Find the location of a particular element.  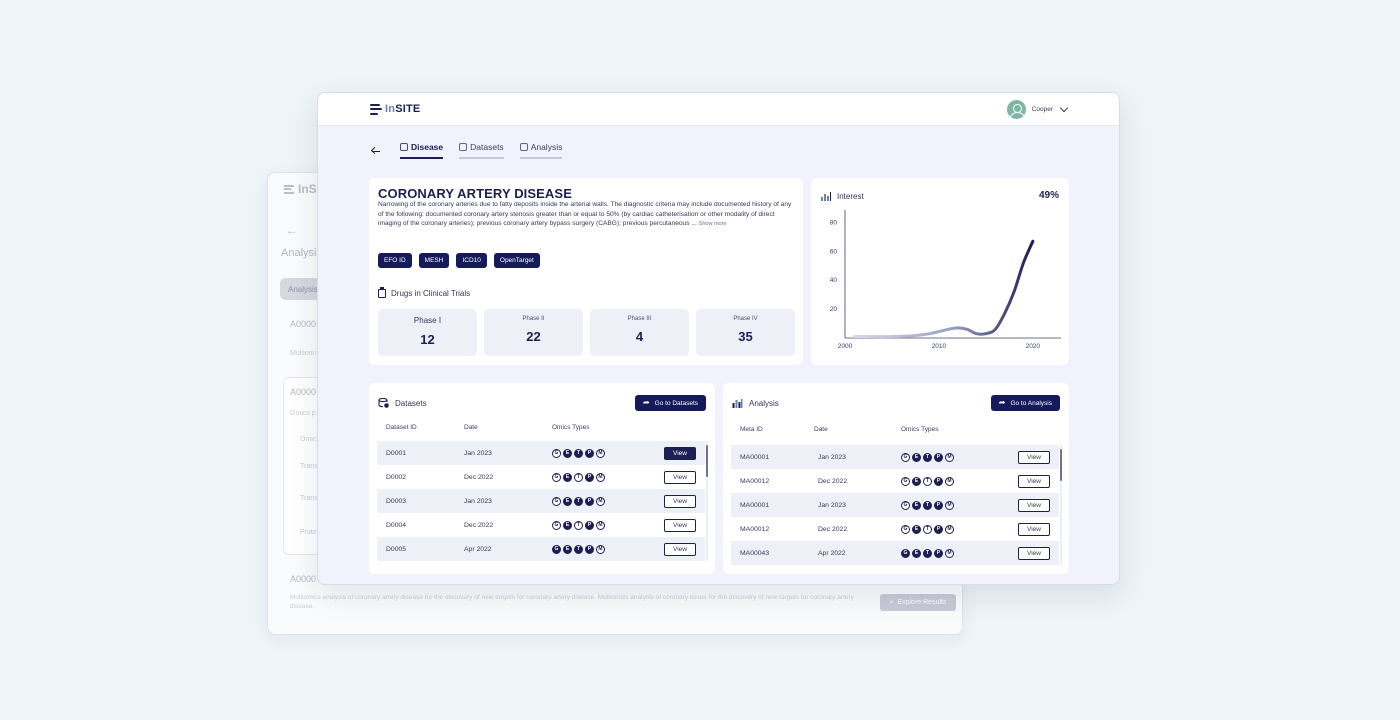

go-to-analysis-button: ➦ Go to Analysis is located at coordinates (1025, 403).